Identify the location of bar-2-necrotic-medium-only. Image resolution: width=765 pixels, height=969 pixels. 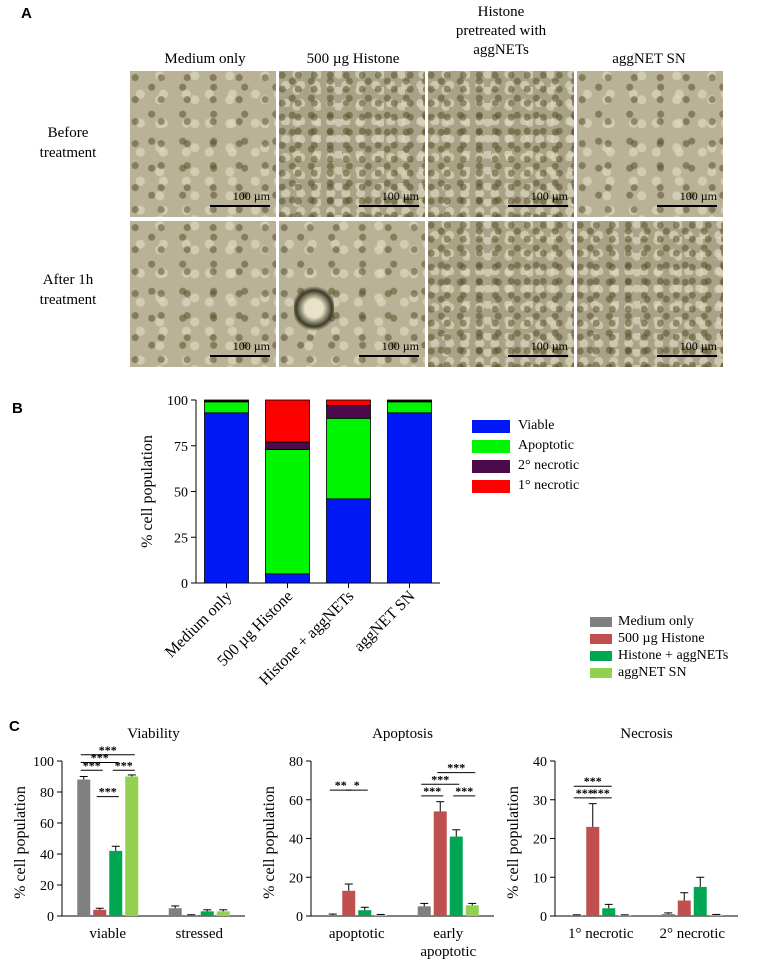
(668, 915).